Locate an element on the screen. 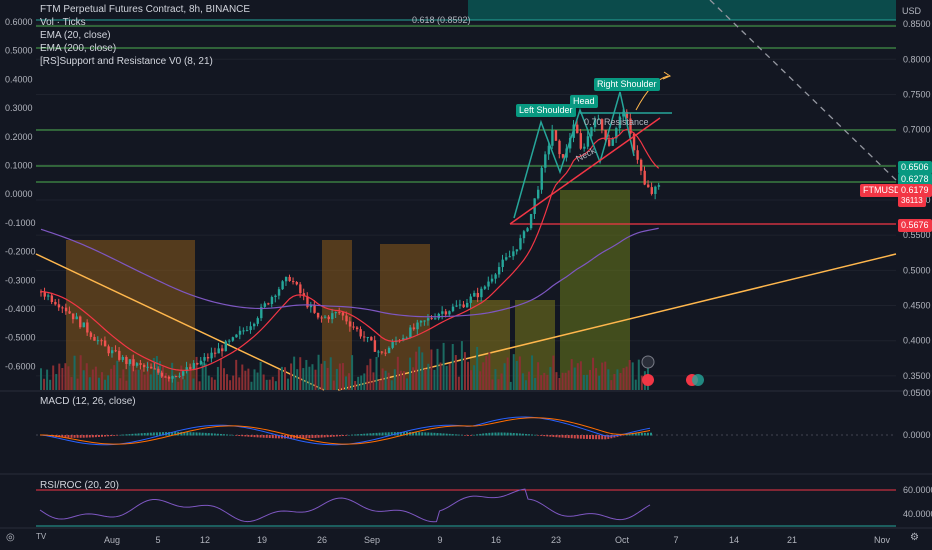 Image resolution: width=932 pixels, height=550 pixels. flash-event-icon is located at coordinates (648, 362).